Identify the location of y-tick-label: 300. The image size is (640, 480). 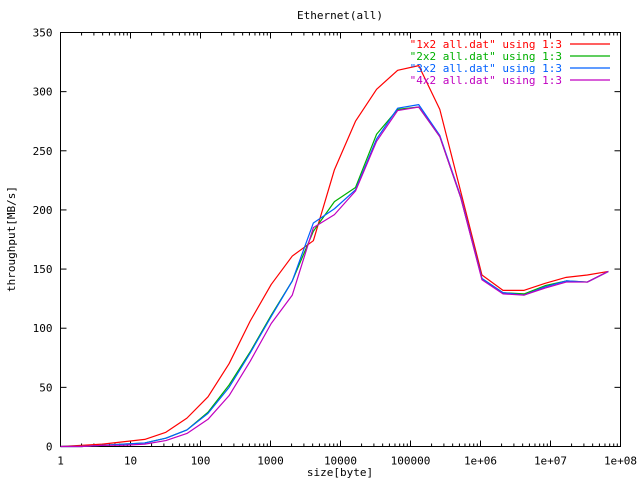
(43, 92).